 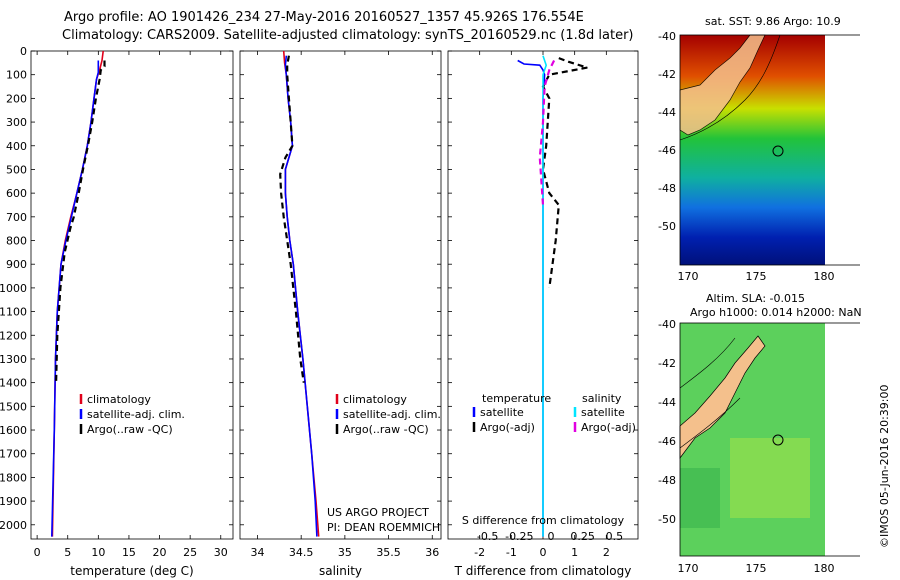 What do you see at coordinates (13, 525) in the screenshot?
I see `depth-tick-label: 2000` at bounding box center [13, 525].